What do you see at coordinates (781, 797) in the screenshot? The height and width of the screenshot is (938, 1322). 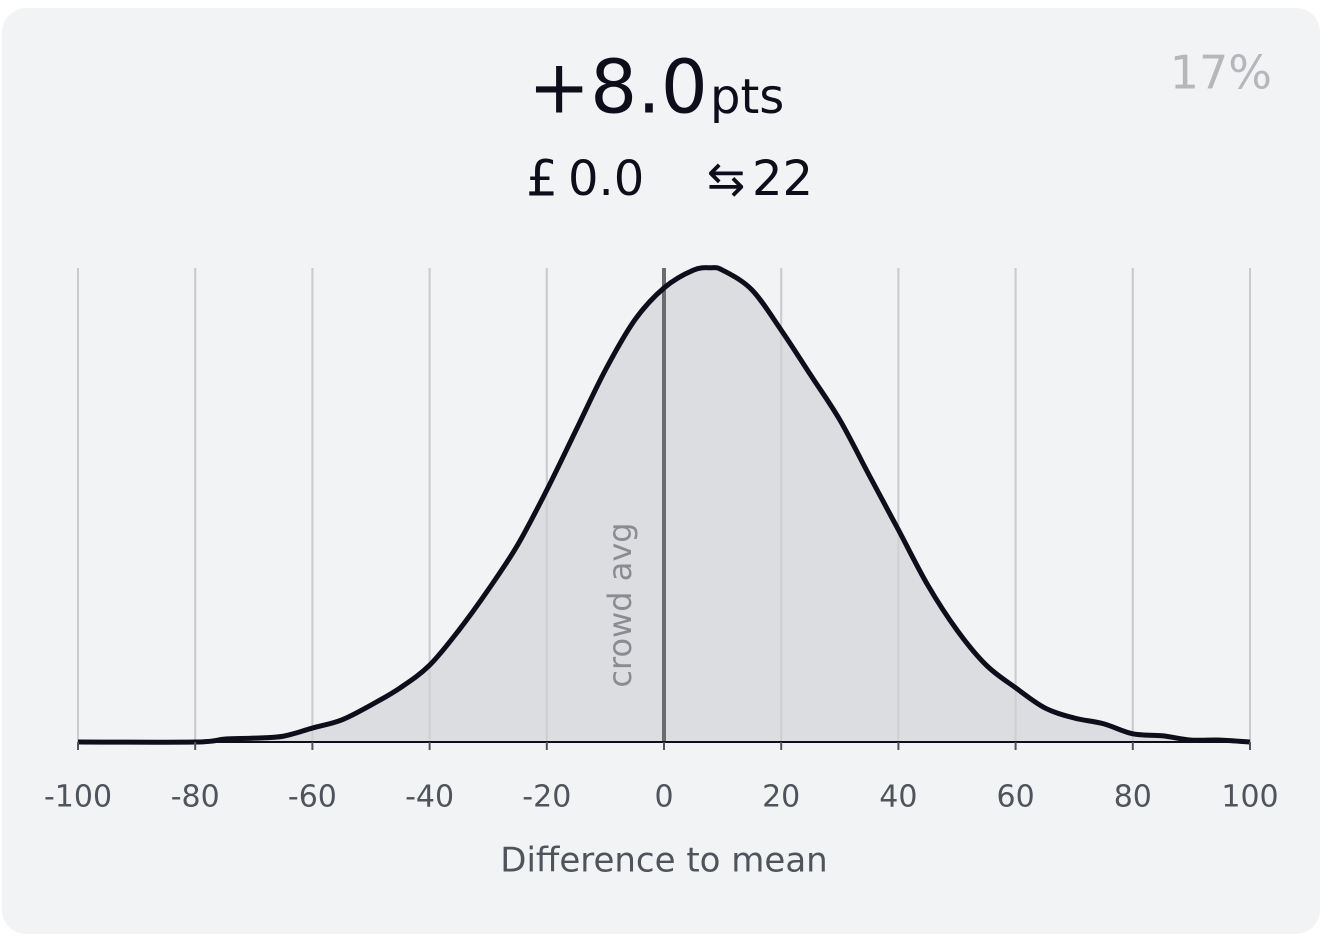 I see `x-tick-label: 20` at bounding box center [781, 797].